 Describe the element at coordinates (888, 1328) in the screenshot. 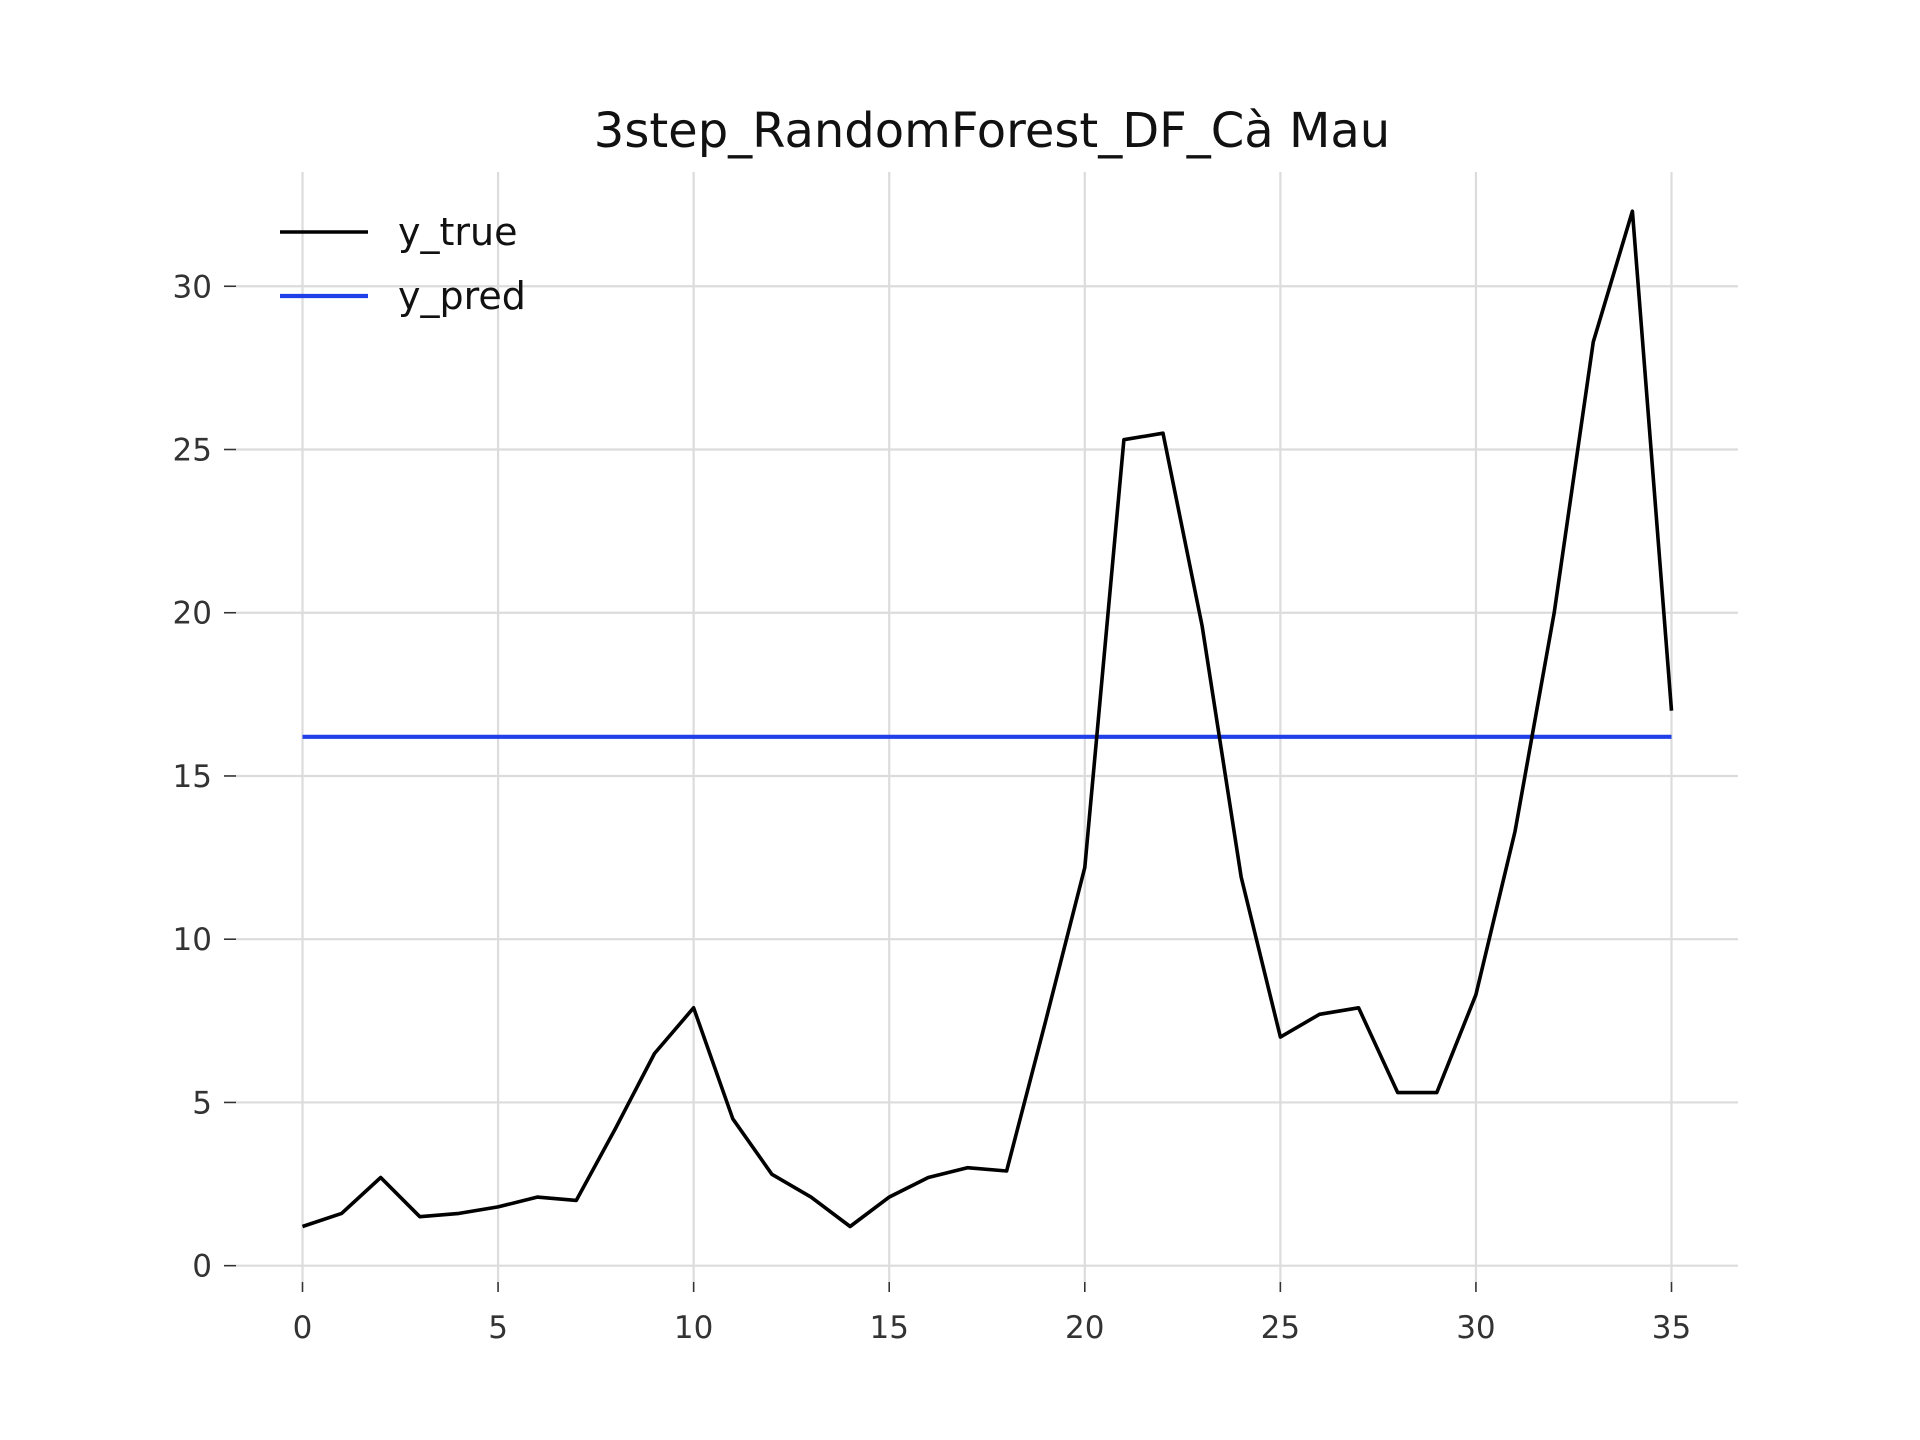

I see `x-tick-label: 15` at that location.